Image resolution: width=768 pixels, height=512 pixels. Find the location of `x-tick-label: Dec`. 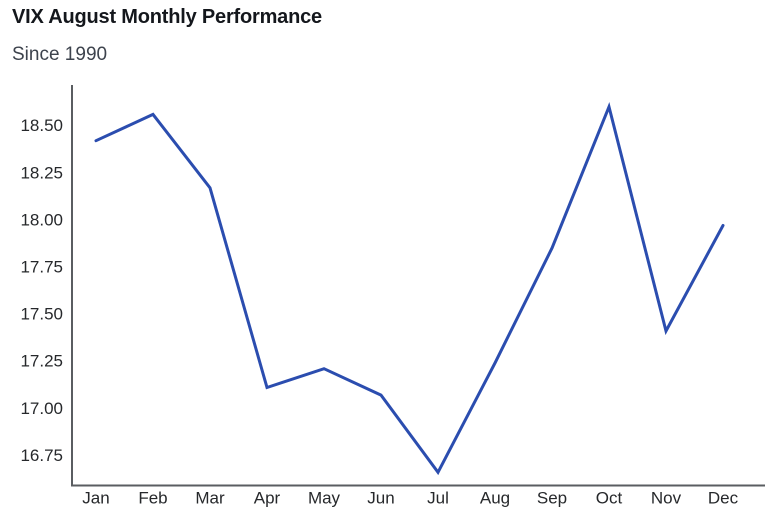

x-tick-label: Dec is located at coordinates (723, 498).